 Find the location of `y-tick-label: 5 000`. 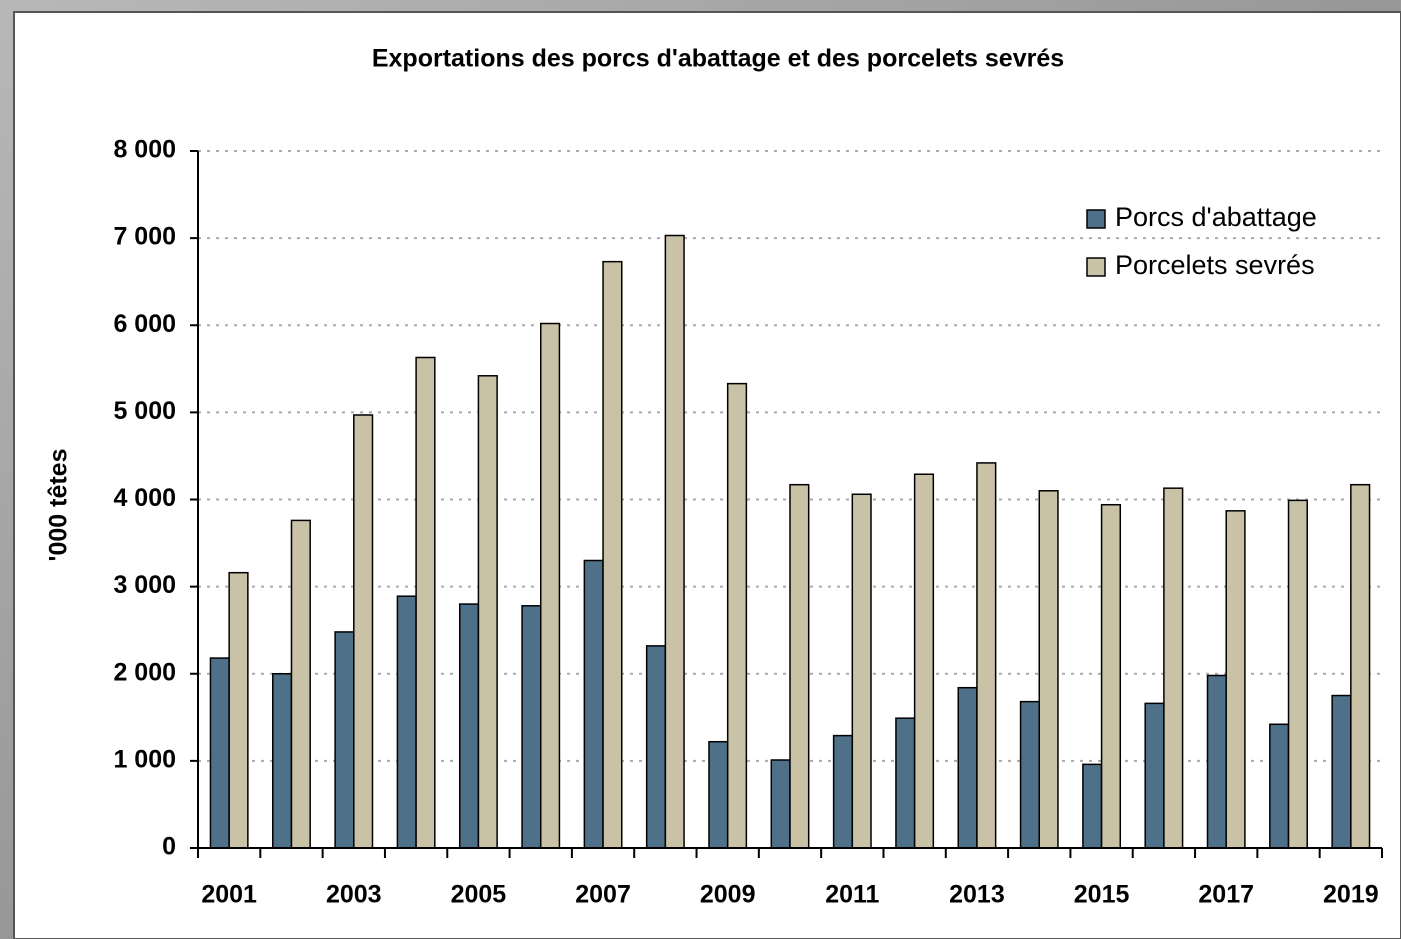

y-tick-label: 5 000 is located at coordinates (144, 411).